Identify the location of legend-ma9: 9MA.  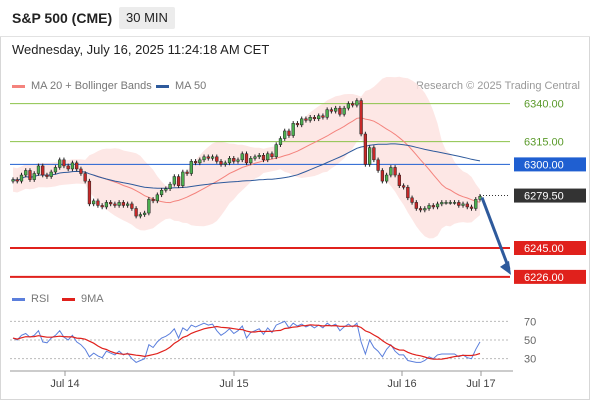
(83, 299).